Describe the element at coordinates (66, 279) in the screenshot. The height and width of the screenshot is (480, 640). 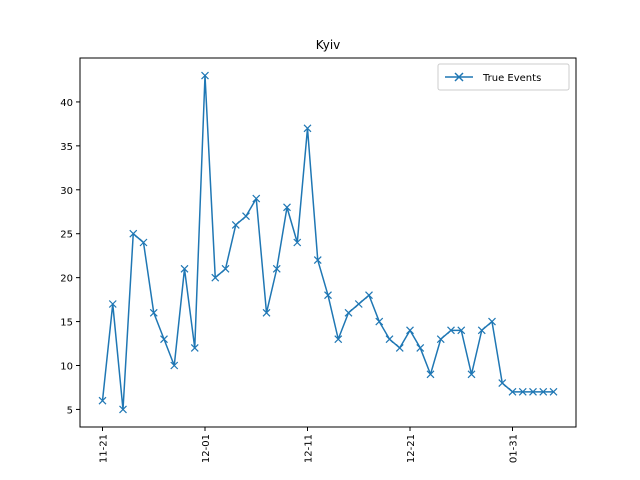
I see `y-tick-label: 20` at that location.